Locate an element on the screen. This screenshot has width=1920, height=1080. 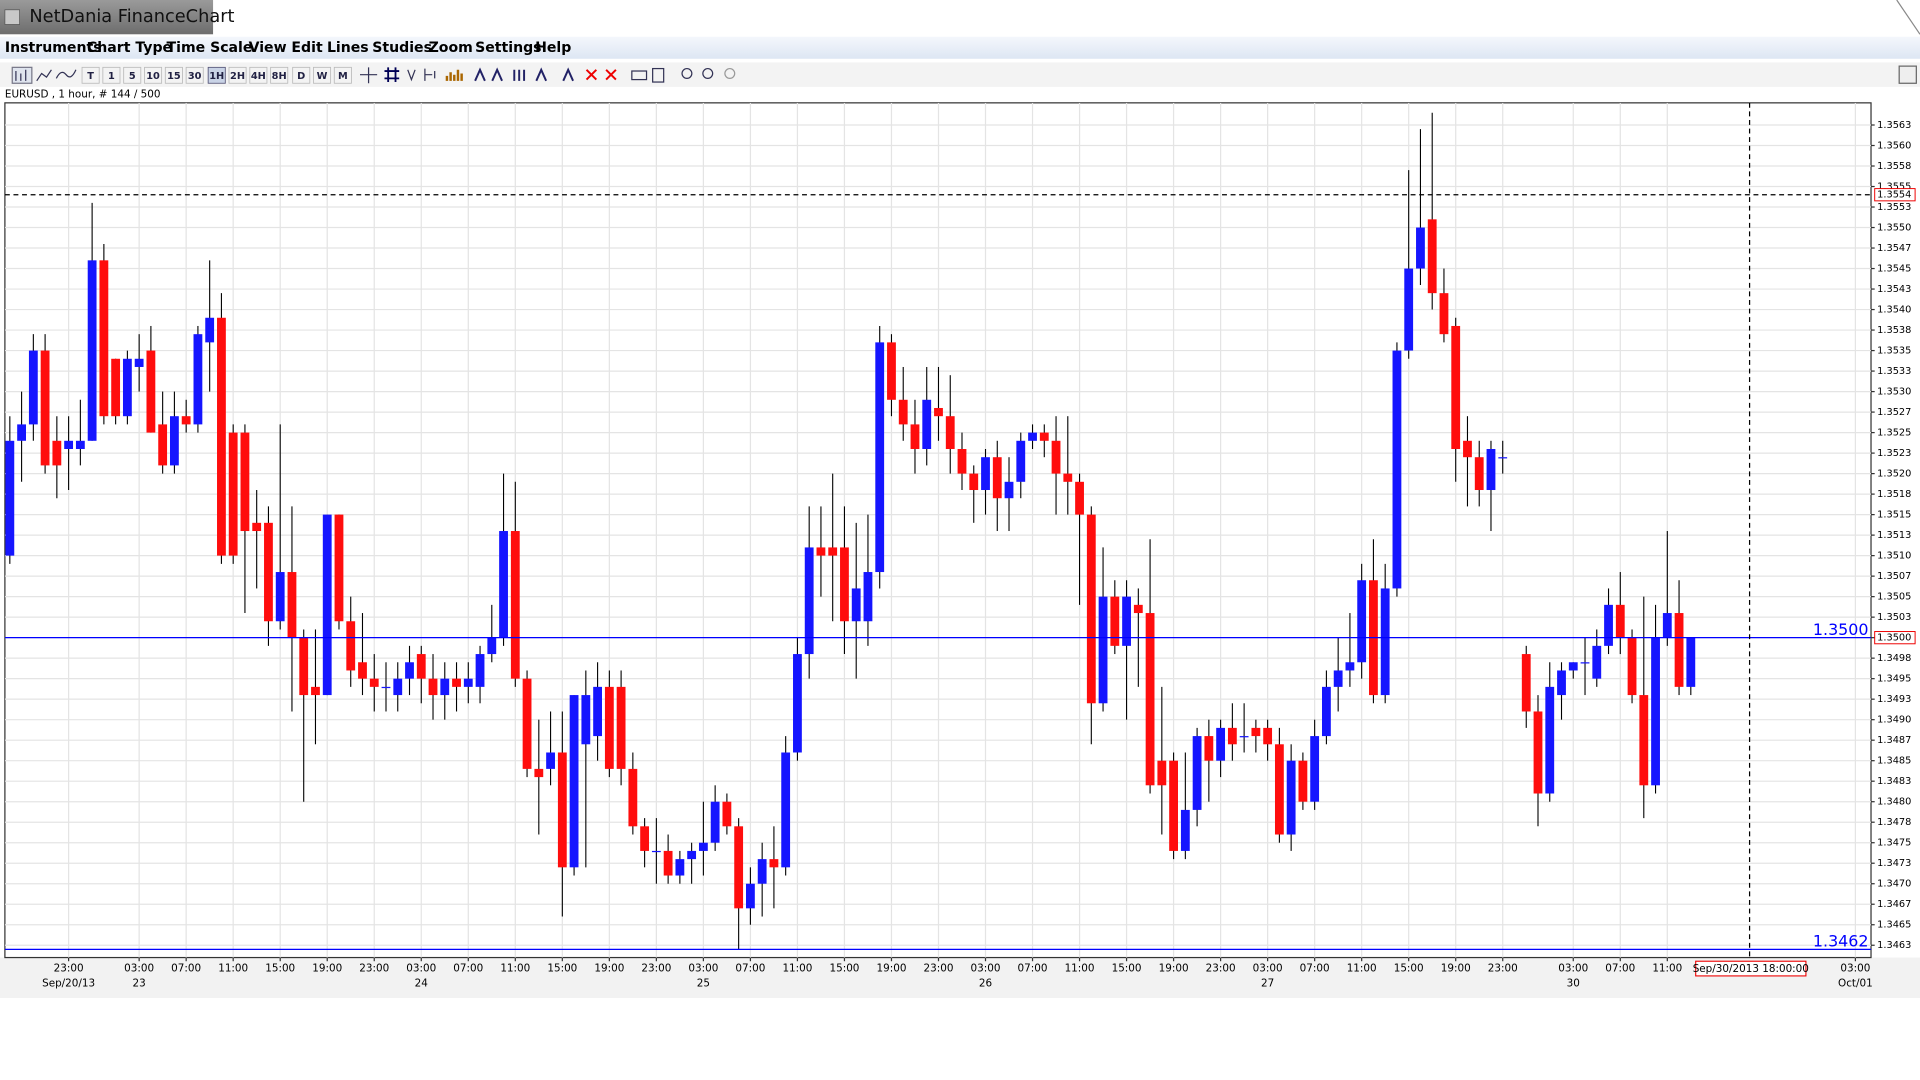
menu-item: Zoom is located at coordinates (451, 48).